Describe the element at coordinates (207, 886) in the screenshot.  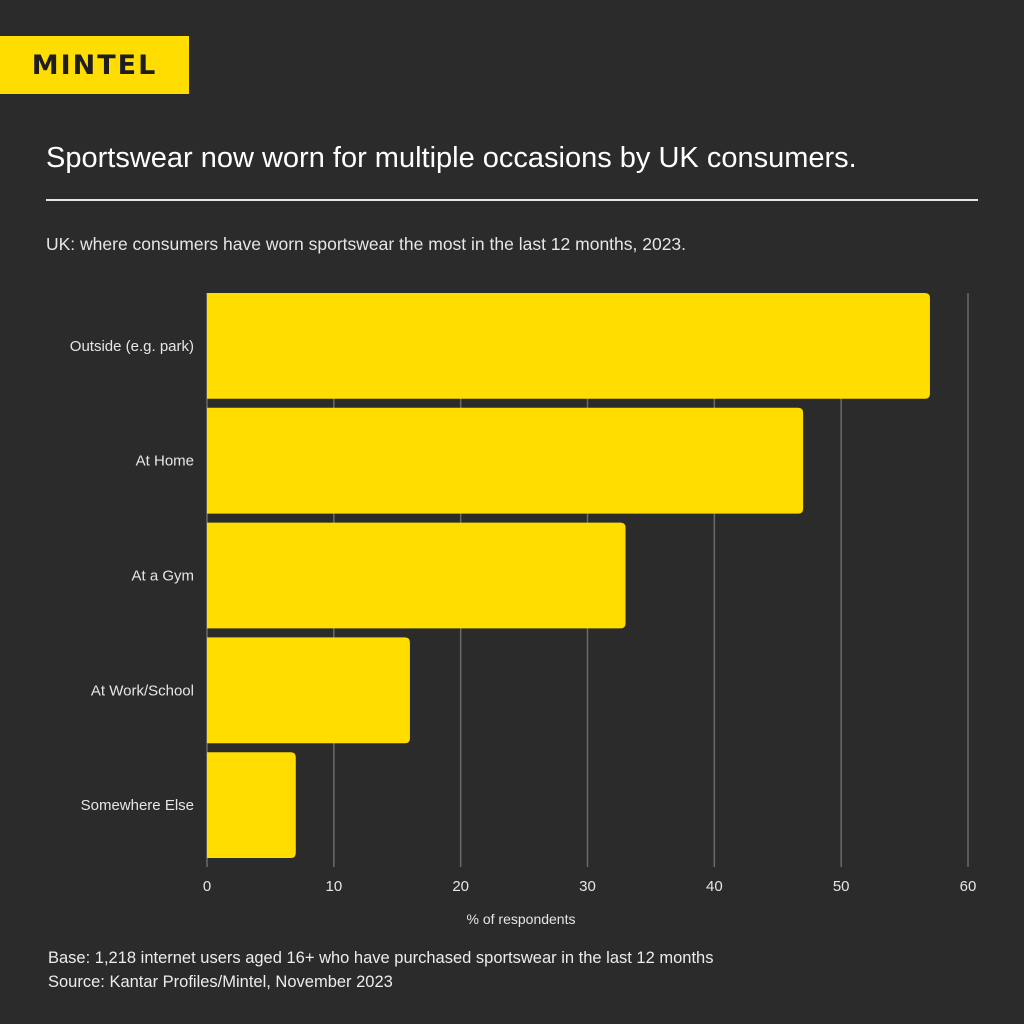
I see `x-tick-label: 0` at that location.